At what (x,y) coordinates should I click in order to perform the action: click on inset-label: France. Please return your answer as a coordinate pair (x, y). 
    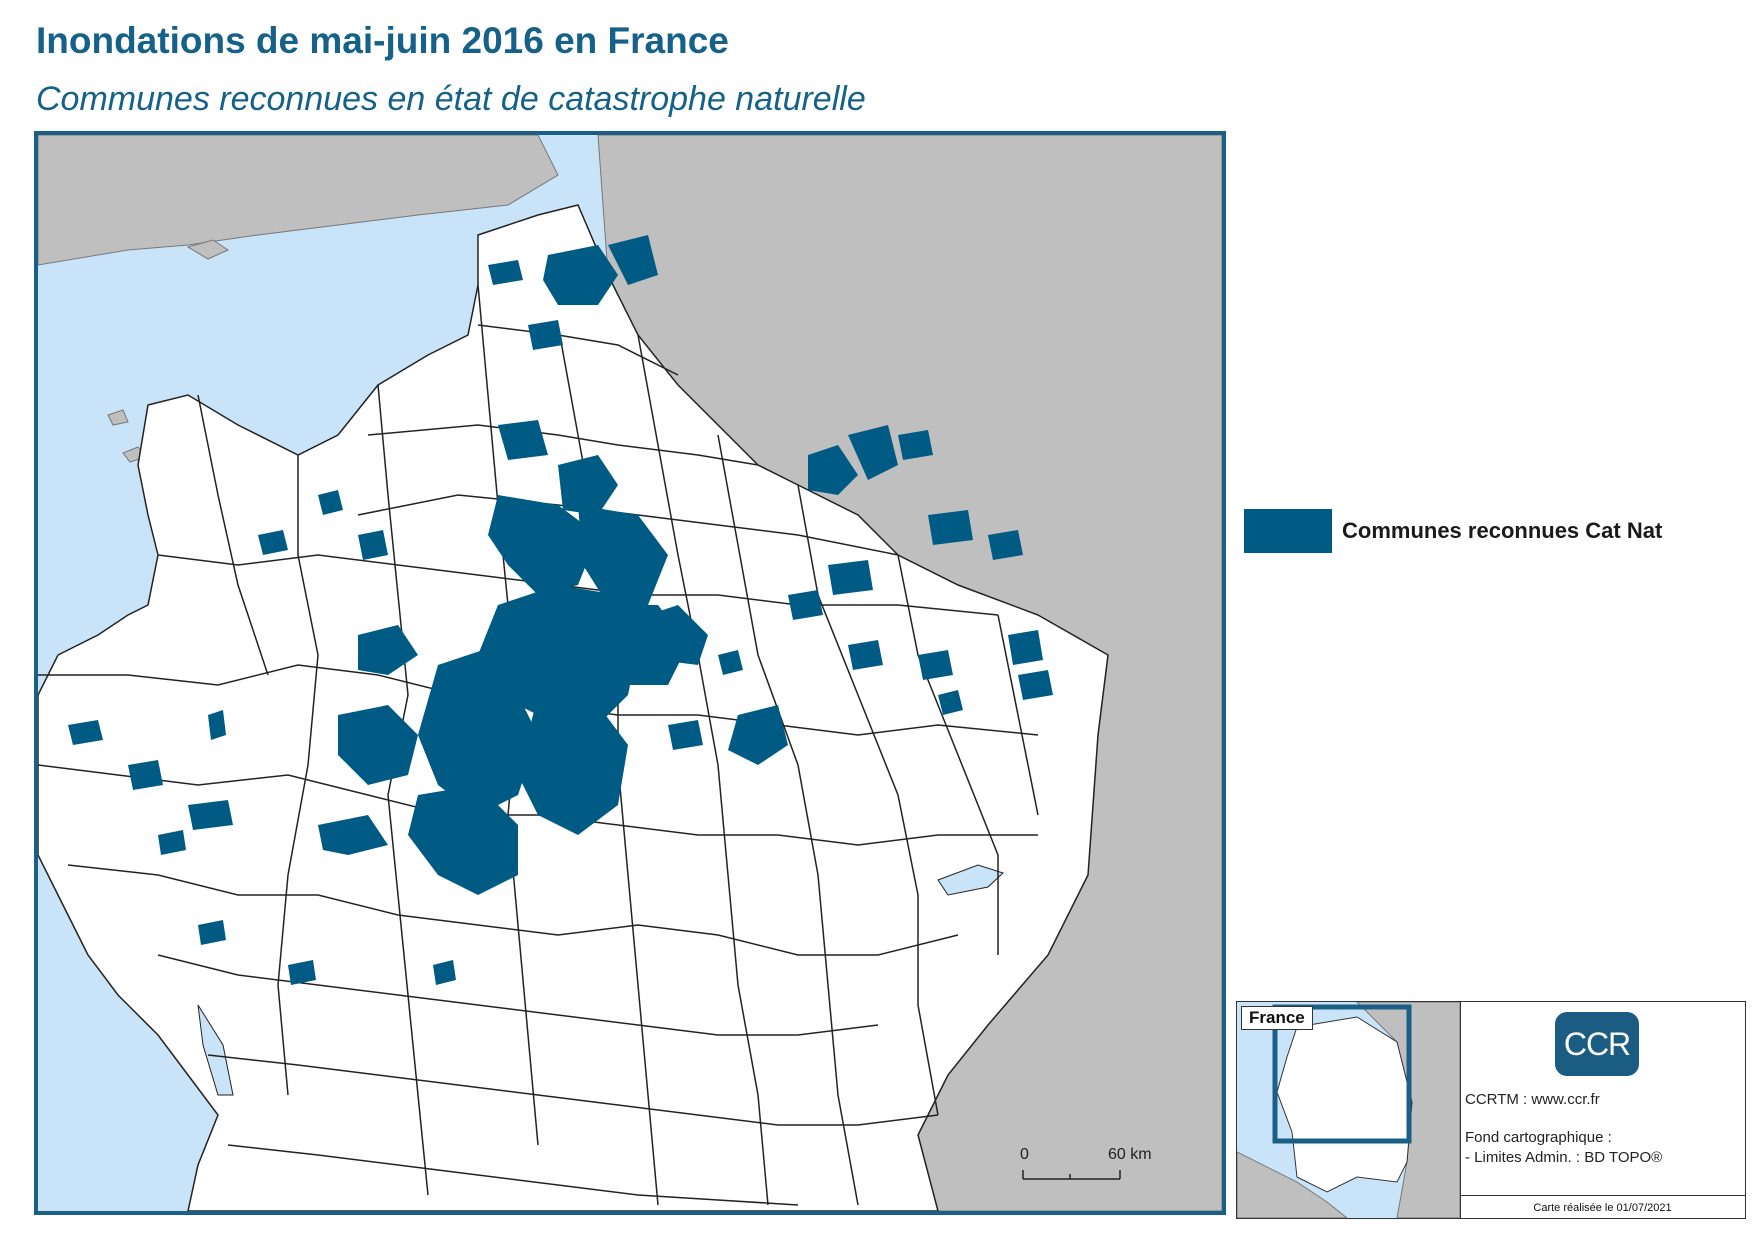
    Looking at the image, I should click on (1277, 1018).